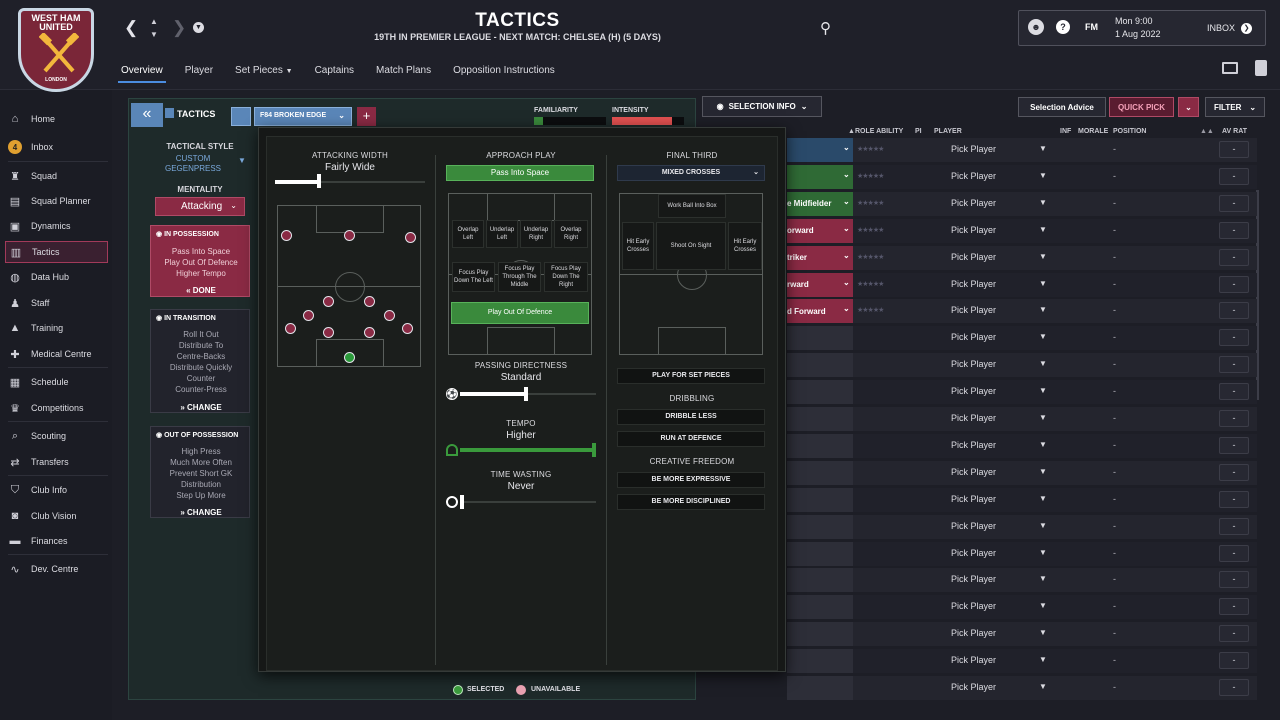  I want to click on sidebar-item-data-hub: ◍ Data Hub, so click(58, 277).